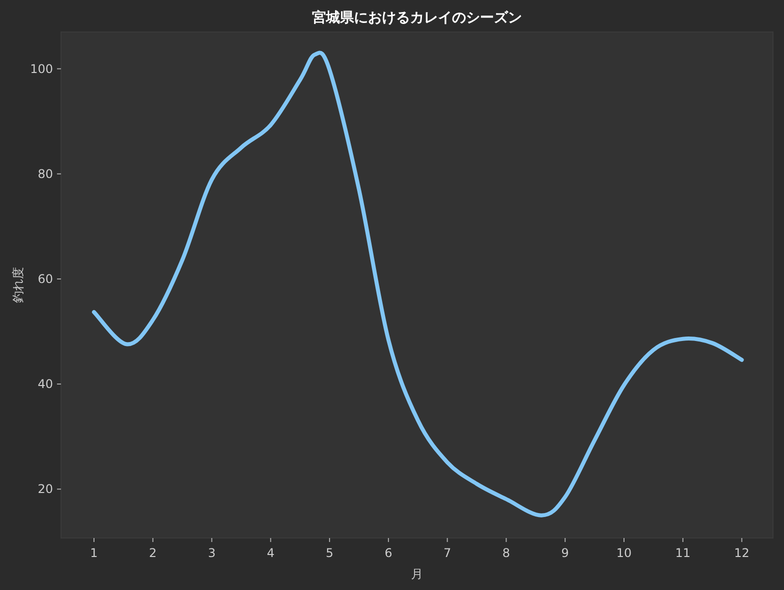  What do you see at coordinates (742, 553) in the screenshot?
I see `x-tick-label: 12` at bounding box center [742, 553].